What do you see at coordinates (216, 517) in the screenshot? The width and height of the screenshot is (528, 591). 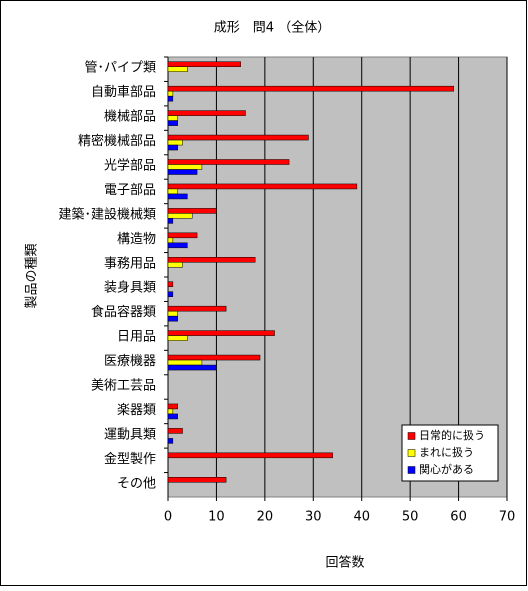 I see `x-tick-label: 10` at bounding box center [216, 517].